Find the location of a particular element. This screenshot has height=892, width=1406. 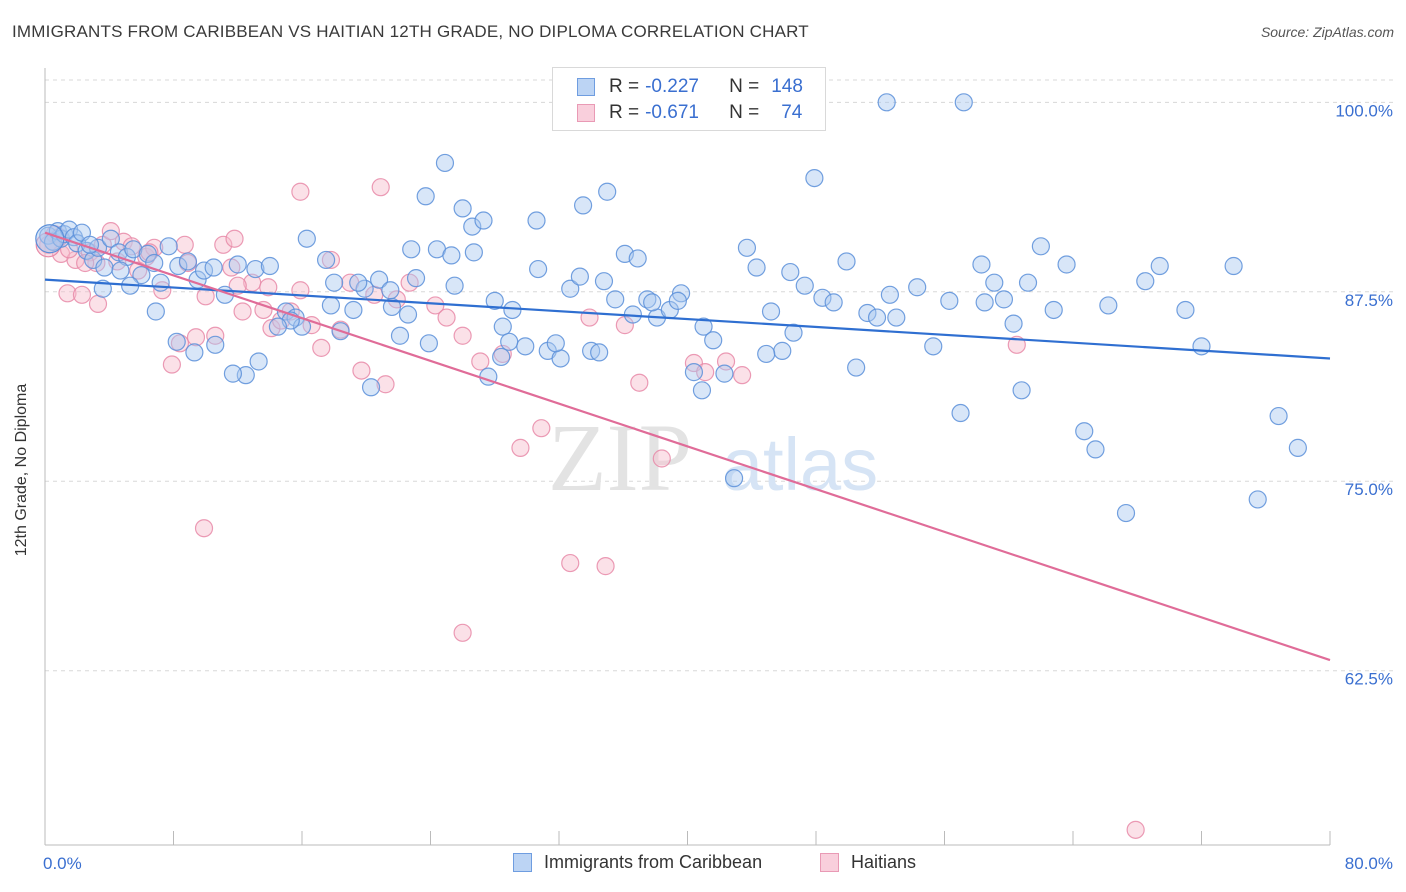

bottom-legend-swatch-pink is located at coordinates (829, 862).